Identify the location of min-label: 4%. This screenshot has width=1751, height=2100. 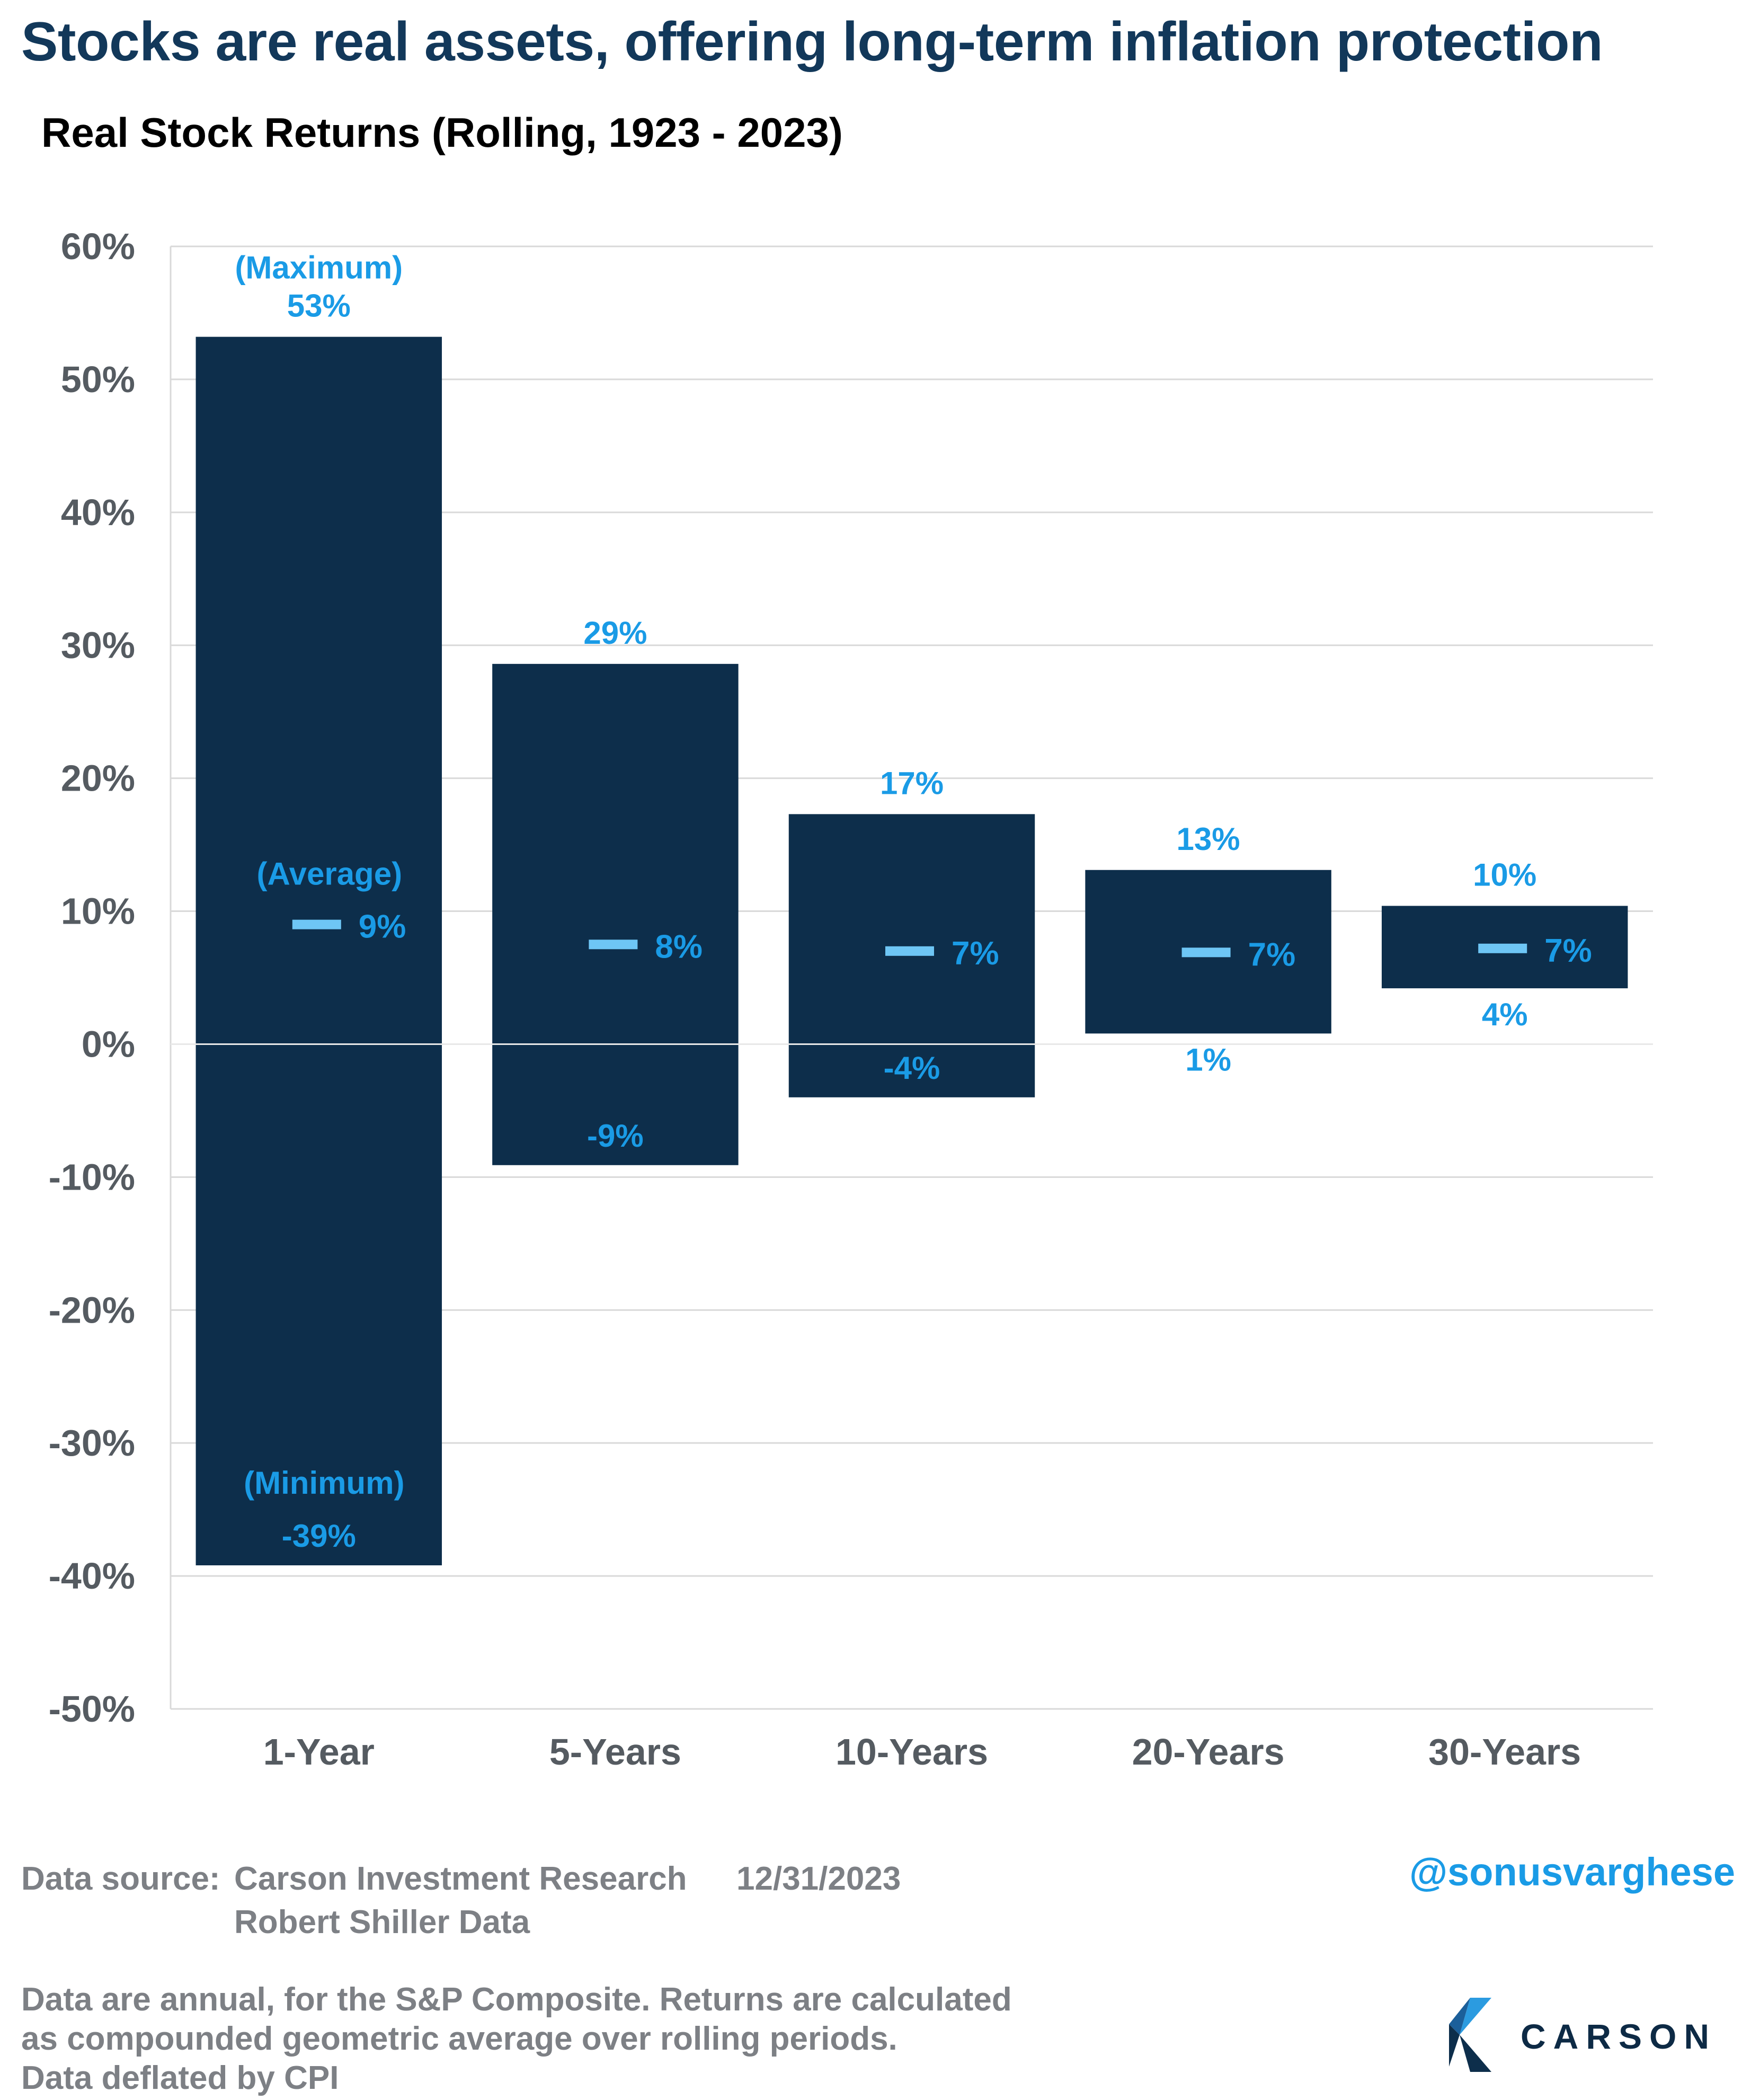
(1505, 1014).